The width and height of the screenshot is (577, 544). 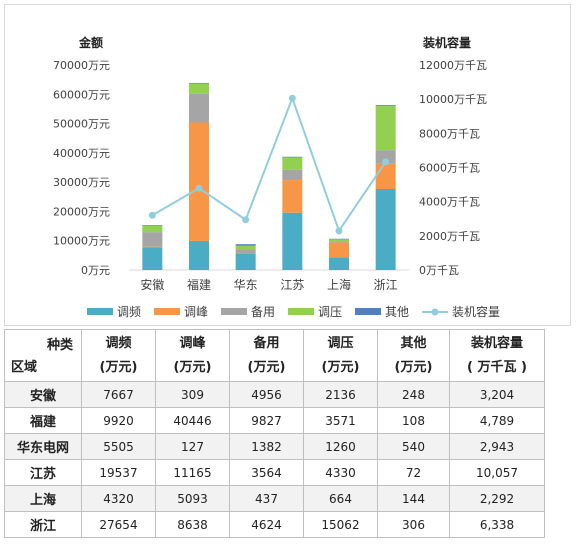 What do you see at coordinates (263, 312) in the screenshot?
I see `legend-label: 备用` at bounding box center [263, 312].